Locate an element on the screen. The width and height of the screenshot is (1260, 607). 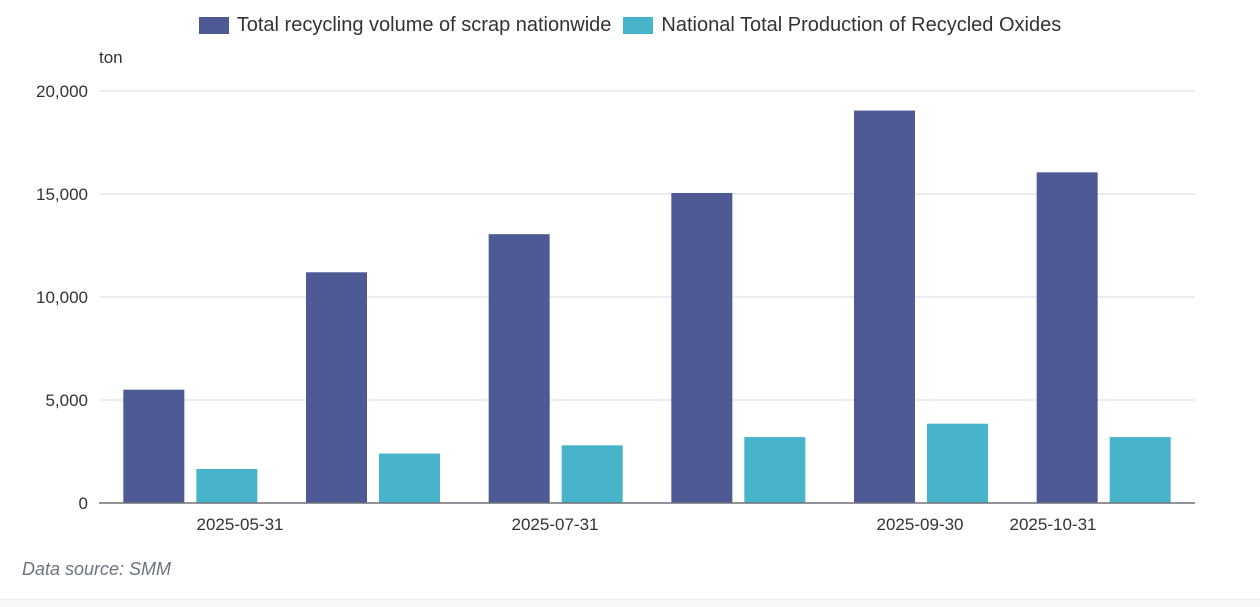
y-tick-label: 20,000 is located at coordinates (62, 91).